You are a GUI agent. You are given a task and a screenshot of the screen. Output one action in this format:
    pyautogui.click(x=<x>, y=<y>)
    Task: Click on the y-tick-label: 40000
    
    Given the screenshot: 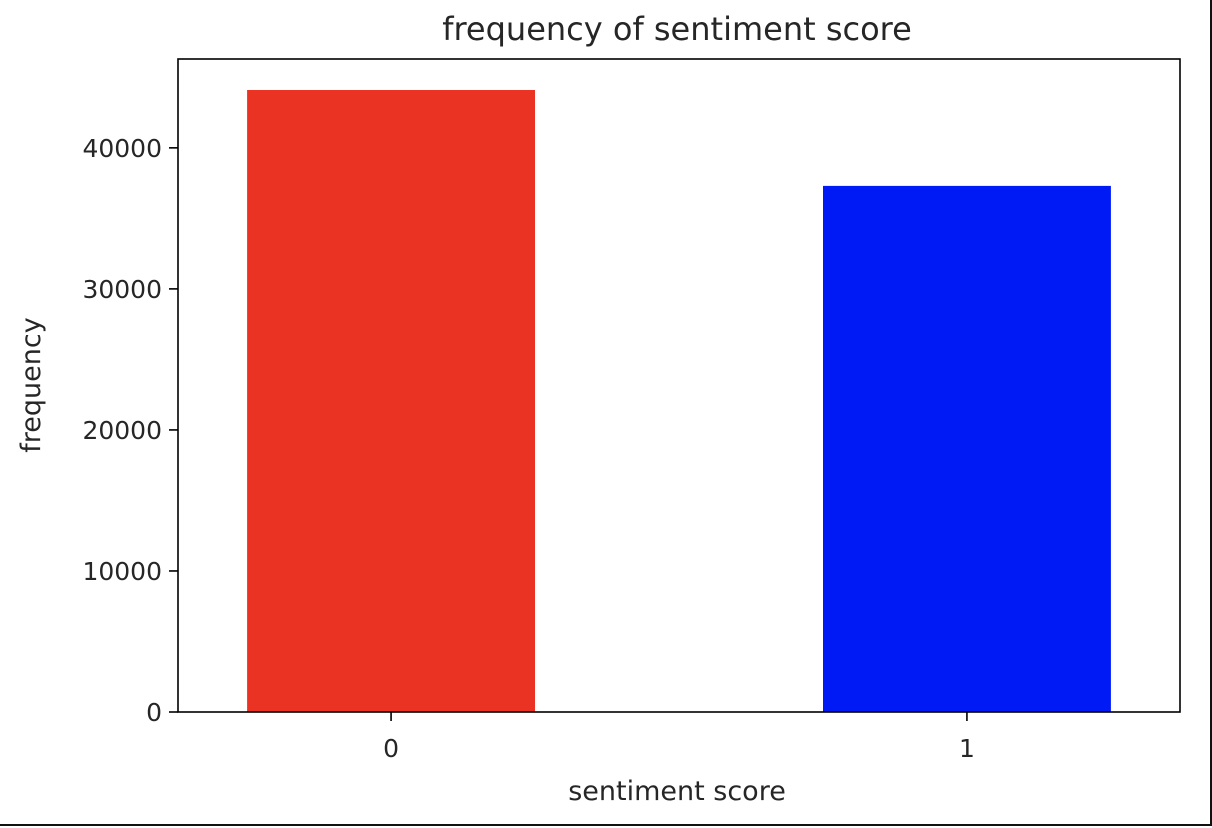 What is the action you would take?
    pyautogui.click(x=122, y=148)
    